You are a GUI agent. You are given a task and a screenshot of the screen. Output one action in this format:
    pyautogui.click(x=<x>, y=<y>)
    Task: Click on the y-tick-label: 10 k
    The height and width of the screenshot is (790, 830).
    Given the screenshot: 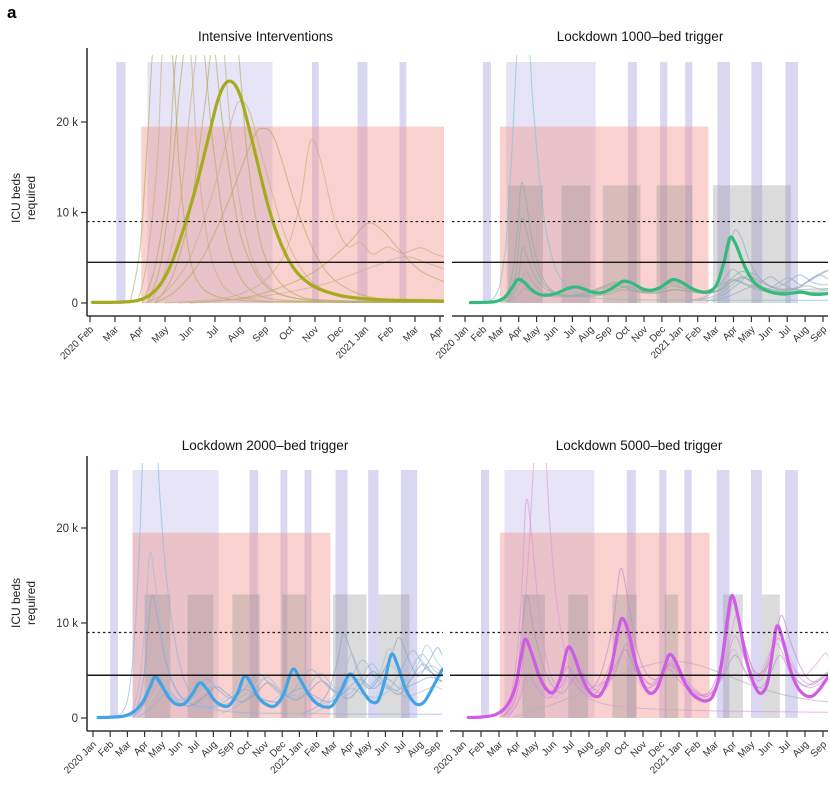 What is the action you would take?
    pyautogui.click(x=67, y=214)
    